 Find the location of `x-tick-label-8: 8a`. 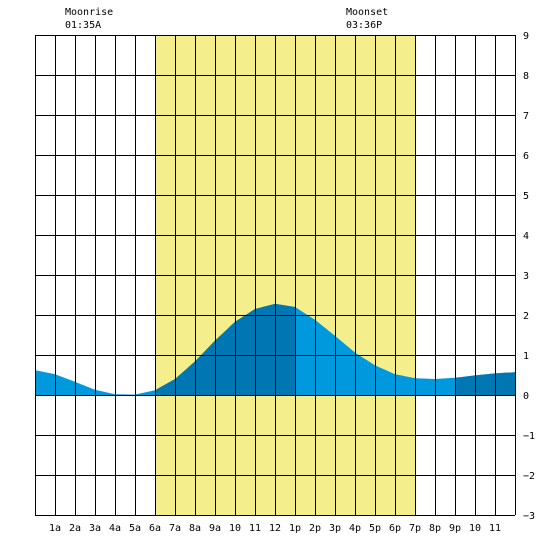

x-tick-label-8: 8a is located at coordinates (195, 528).